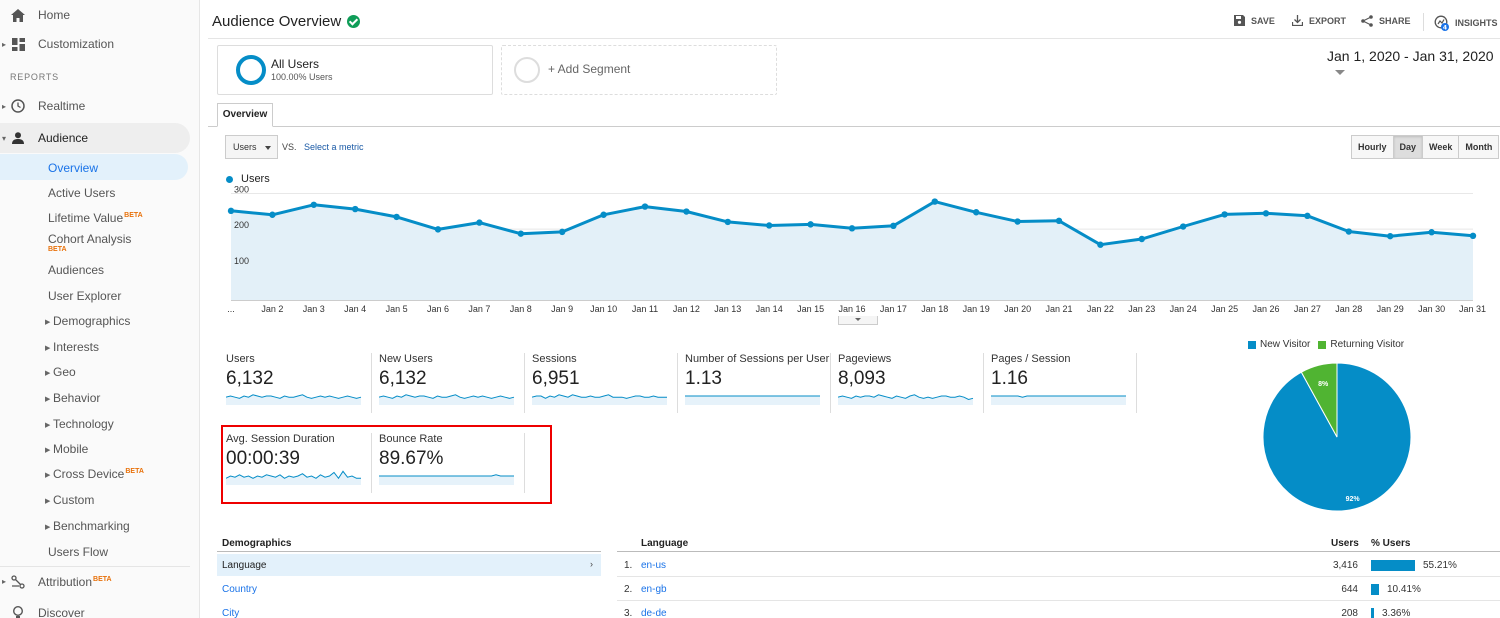 The image size is (1500, 618). What do you see at coordinates (452, 463) in the screenshot?
I see `metric-card: Bounce Rate 89.67%` at bounding box center [452, 463].